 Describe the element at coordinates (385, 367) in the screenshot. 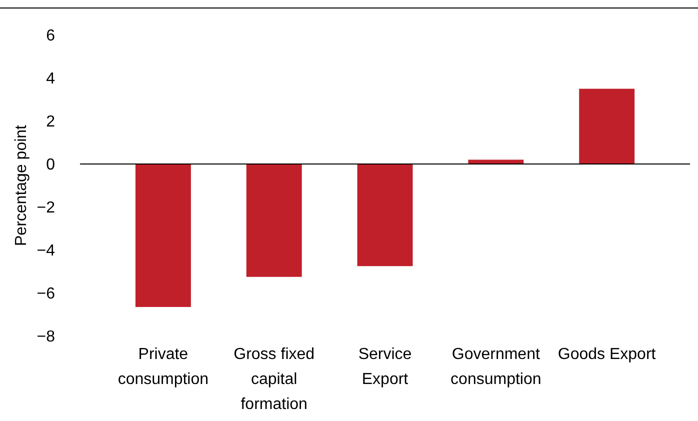

I see `x-tick-label: Service Export` at that location.